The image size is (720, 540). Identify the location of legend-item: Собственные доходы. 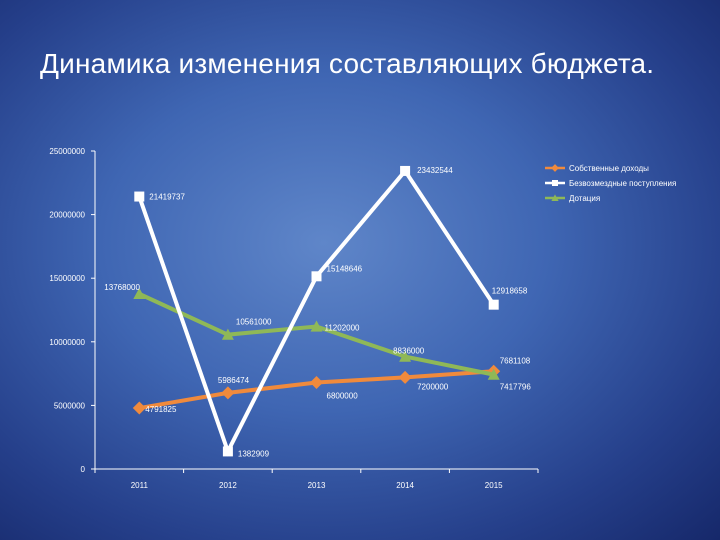
(597, 168).